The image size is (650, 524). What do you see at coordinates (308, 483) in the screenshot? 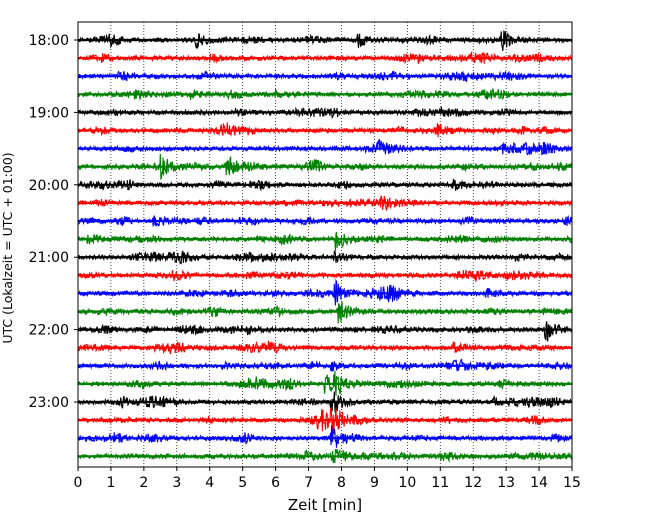
I see `x-tick-label-7: 7` at bounding box center [308, 483].